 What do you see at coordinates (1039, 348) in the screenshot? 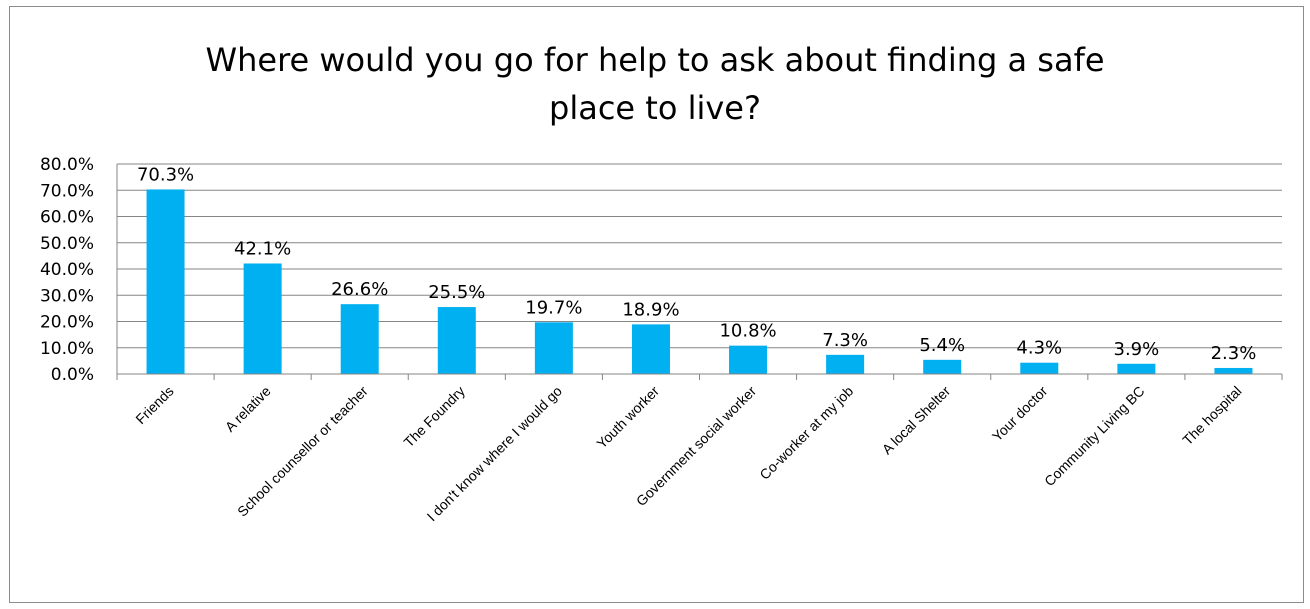
I see `data-label: 4.3%` at bounding box center [1039, 348].